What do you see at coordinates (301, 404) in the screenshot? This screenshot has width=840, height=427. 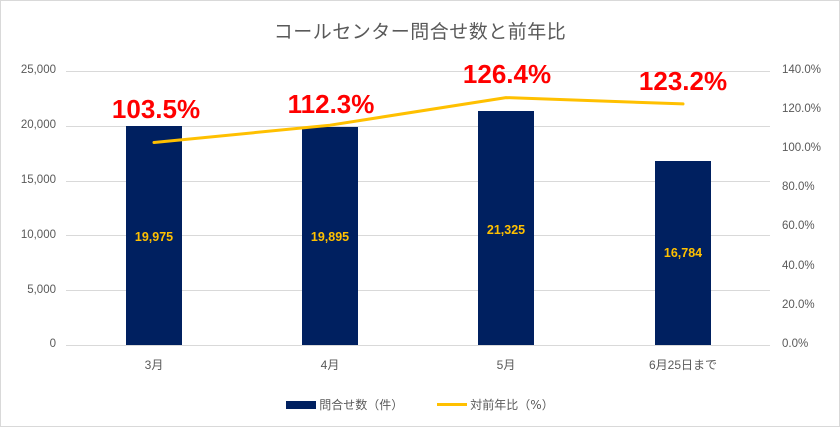 I see `bar-swatch-icon` at bounding box center [301, 404].